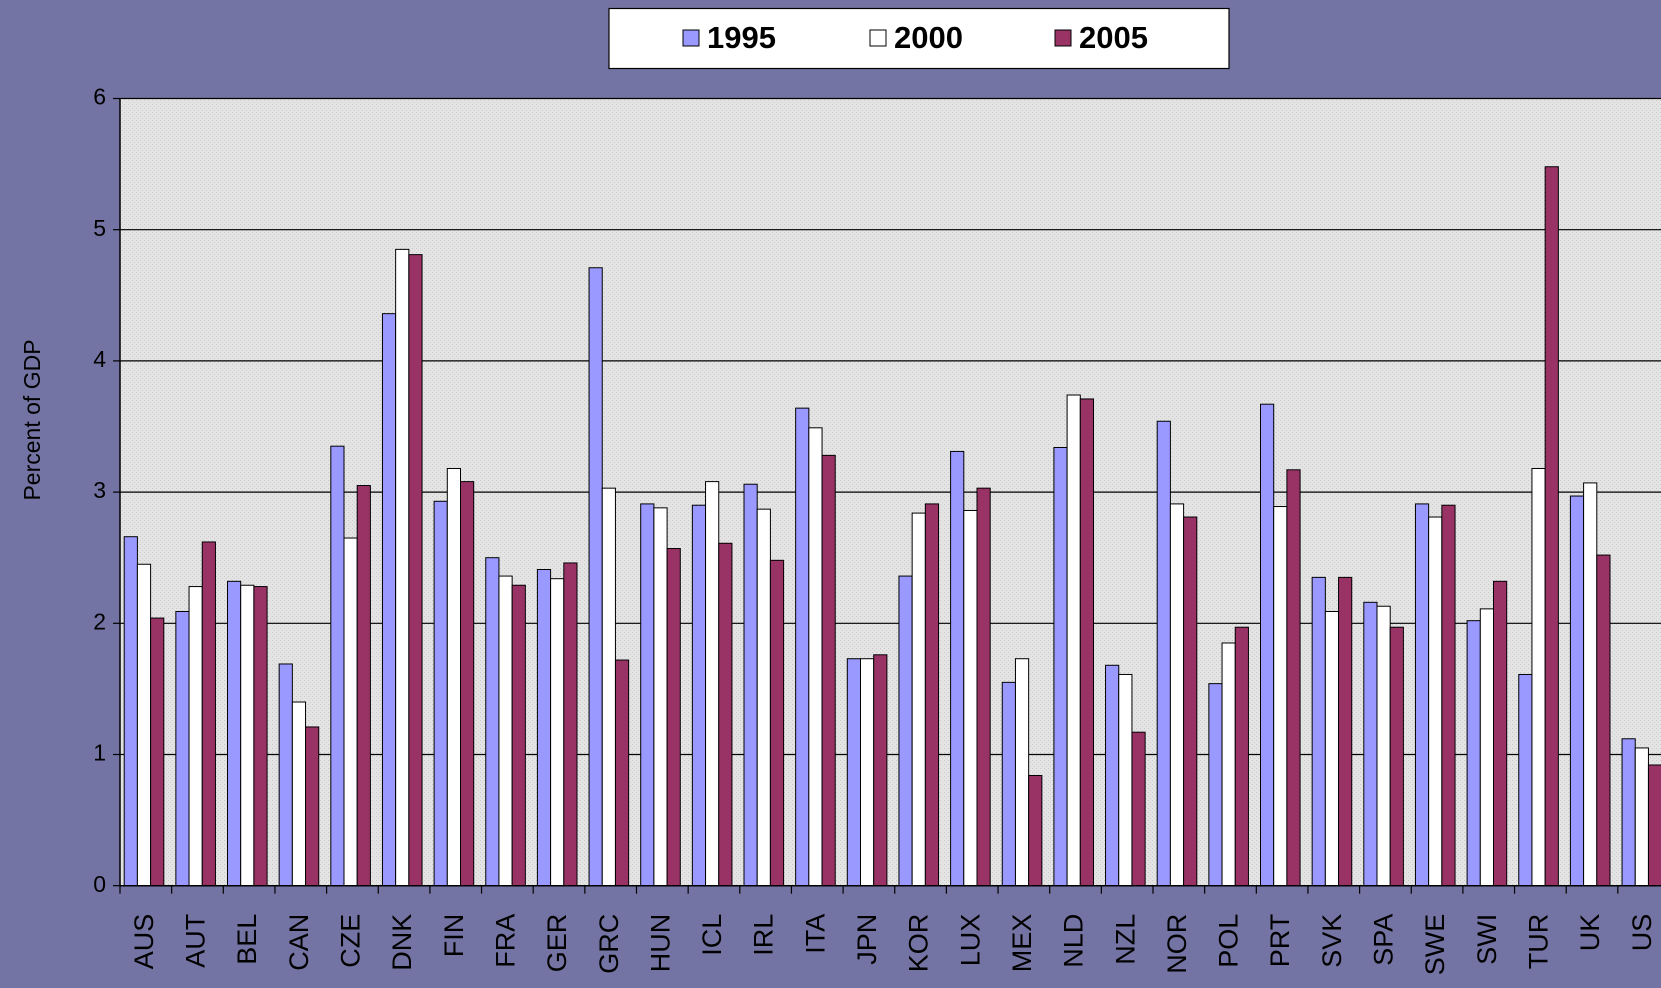  Describe the element at coordinates (919, 943) in the screenshot. I see `x-tick-label: KOR` at that location.